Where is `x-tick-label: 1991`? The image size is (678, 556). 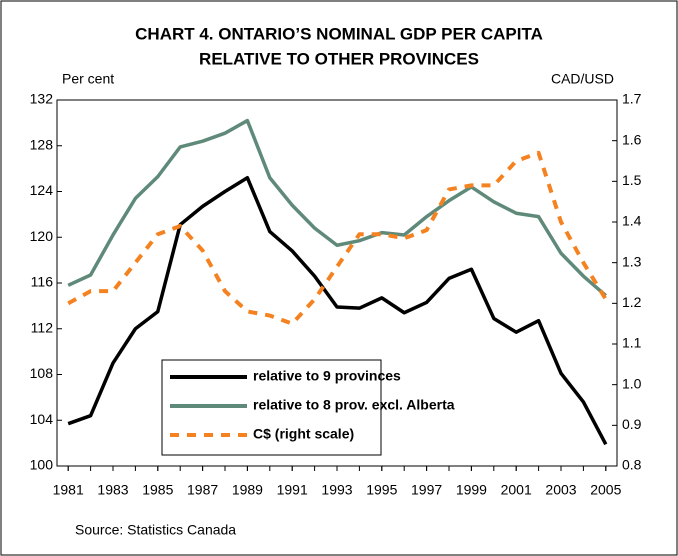 x-tick-label: 1991 is located at coordinates (292, 490).